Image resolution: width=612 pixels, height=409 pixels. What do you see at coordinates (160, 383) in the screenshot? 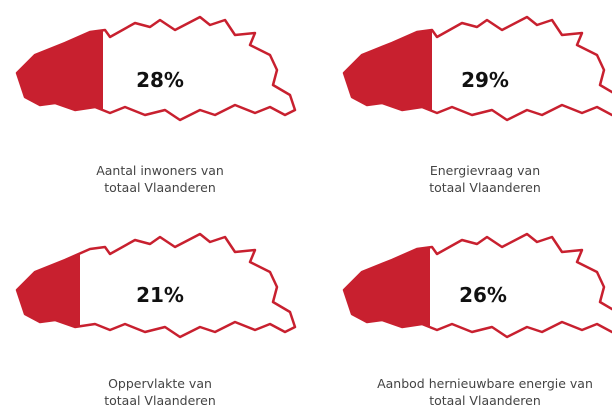
I see `caption: Oppervlakte van` at bounding box center [160, 383].